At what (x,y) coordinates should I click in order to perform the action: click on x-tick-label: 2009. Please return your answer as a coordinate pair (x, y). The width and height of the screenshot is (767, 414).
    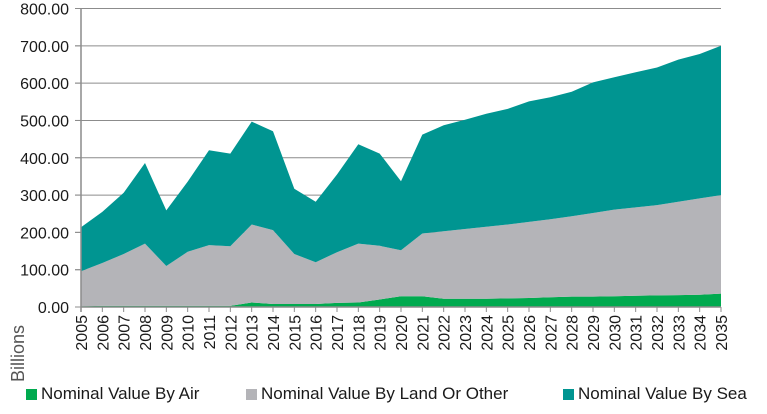
    Looking at the image, I should click on (167, 333).